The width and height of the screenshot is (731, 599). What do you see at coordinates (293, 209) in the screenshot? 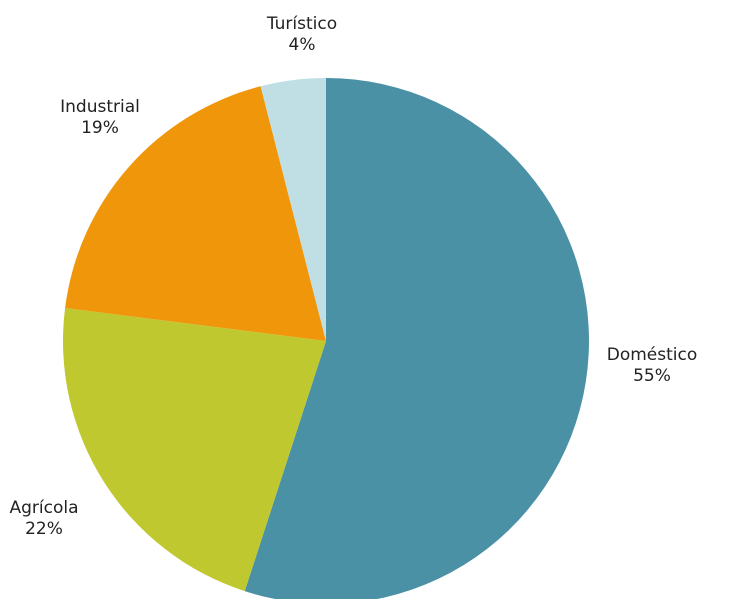
I see `pie-slice` at bounding box center [293, 209].